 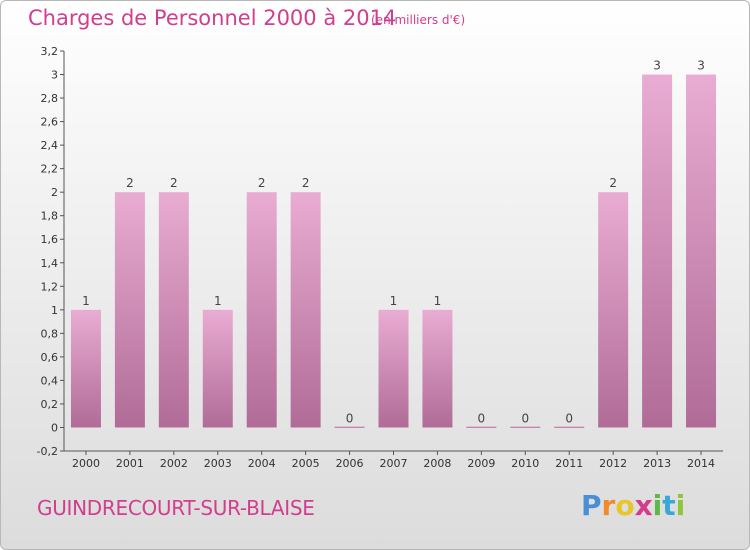 I want to click on bar-2012, so click(x=613, y=310).